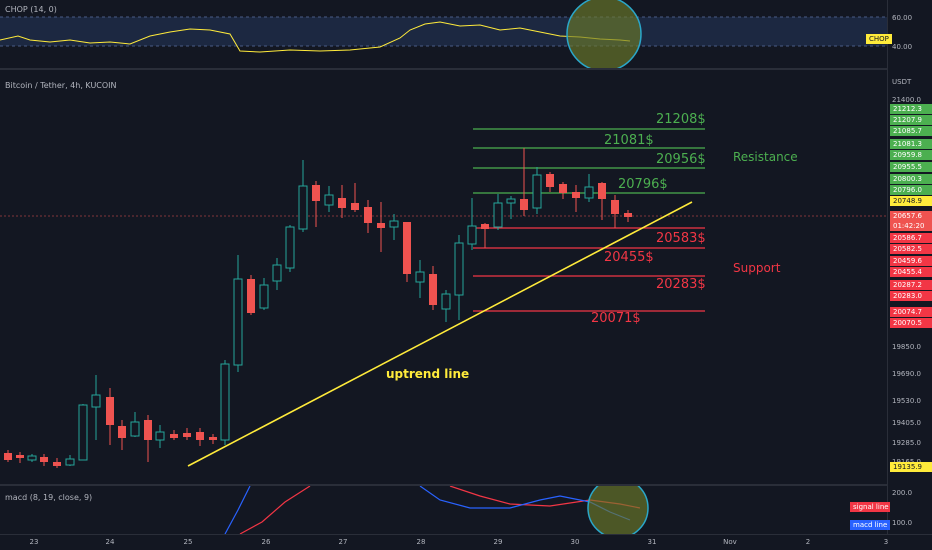 This screenshot has height=550, width=932. I want to click on chop-plot, so click(443, 34).